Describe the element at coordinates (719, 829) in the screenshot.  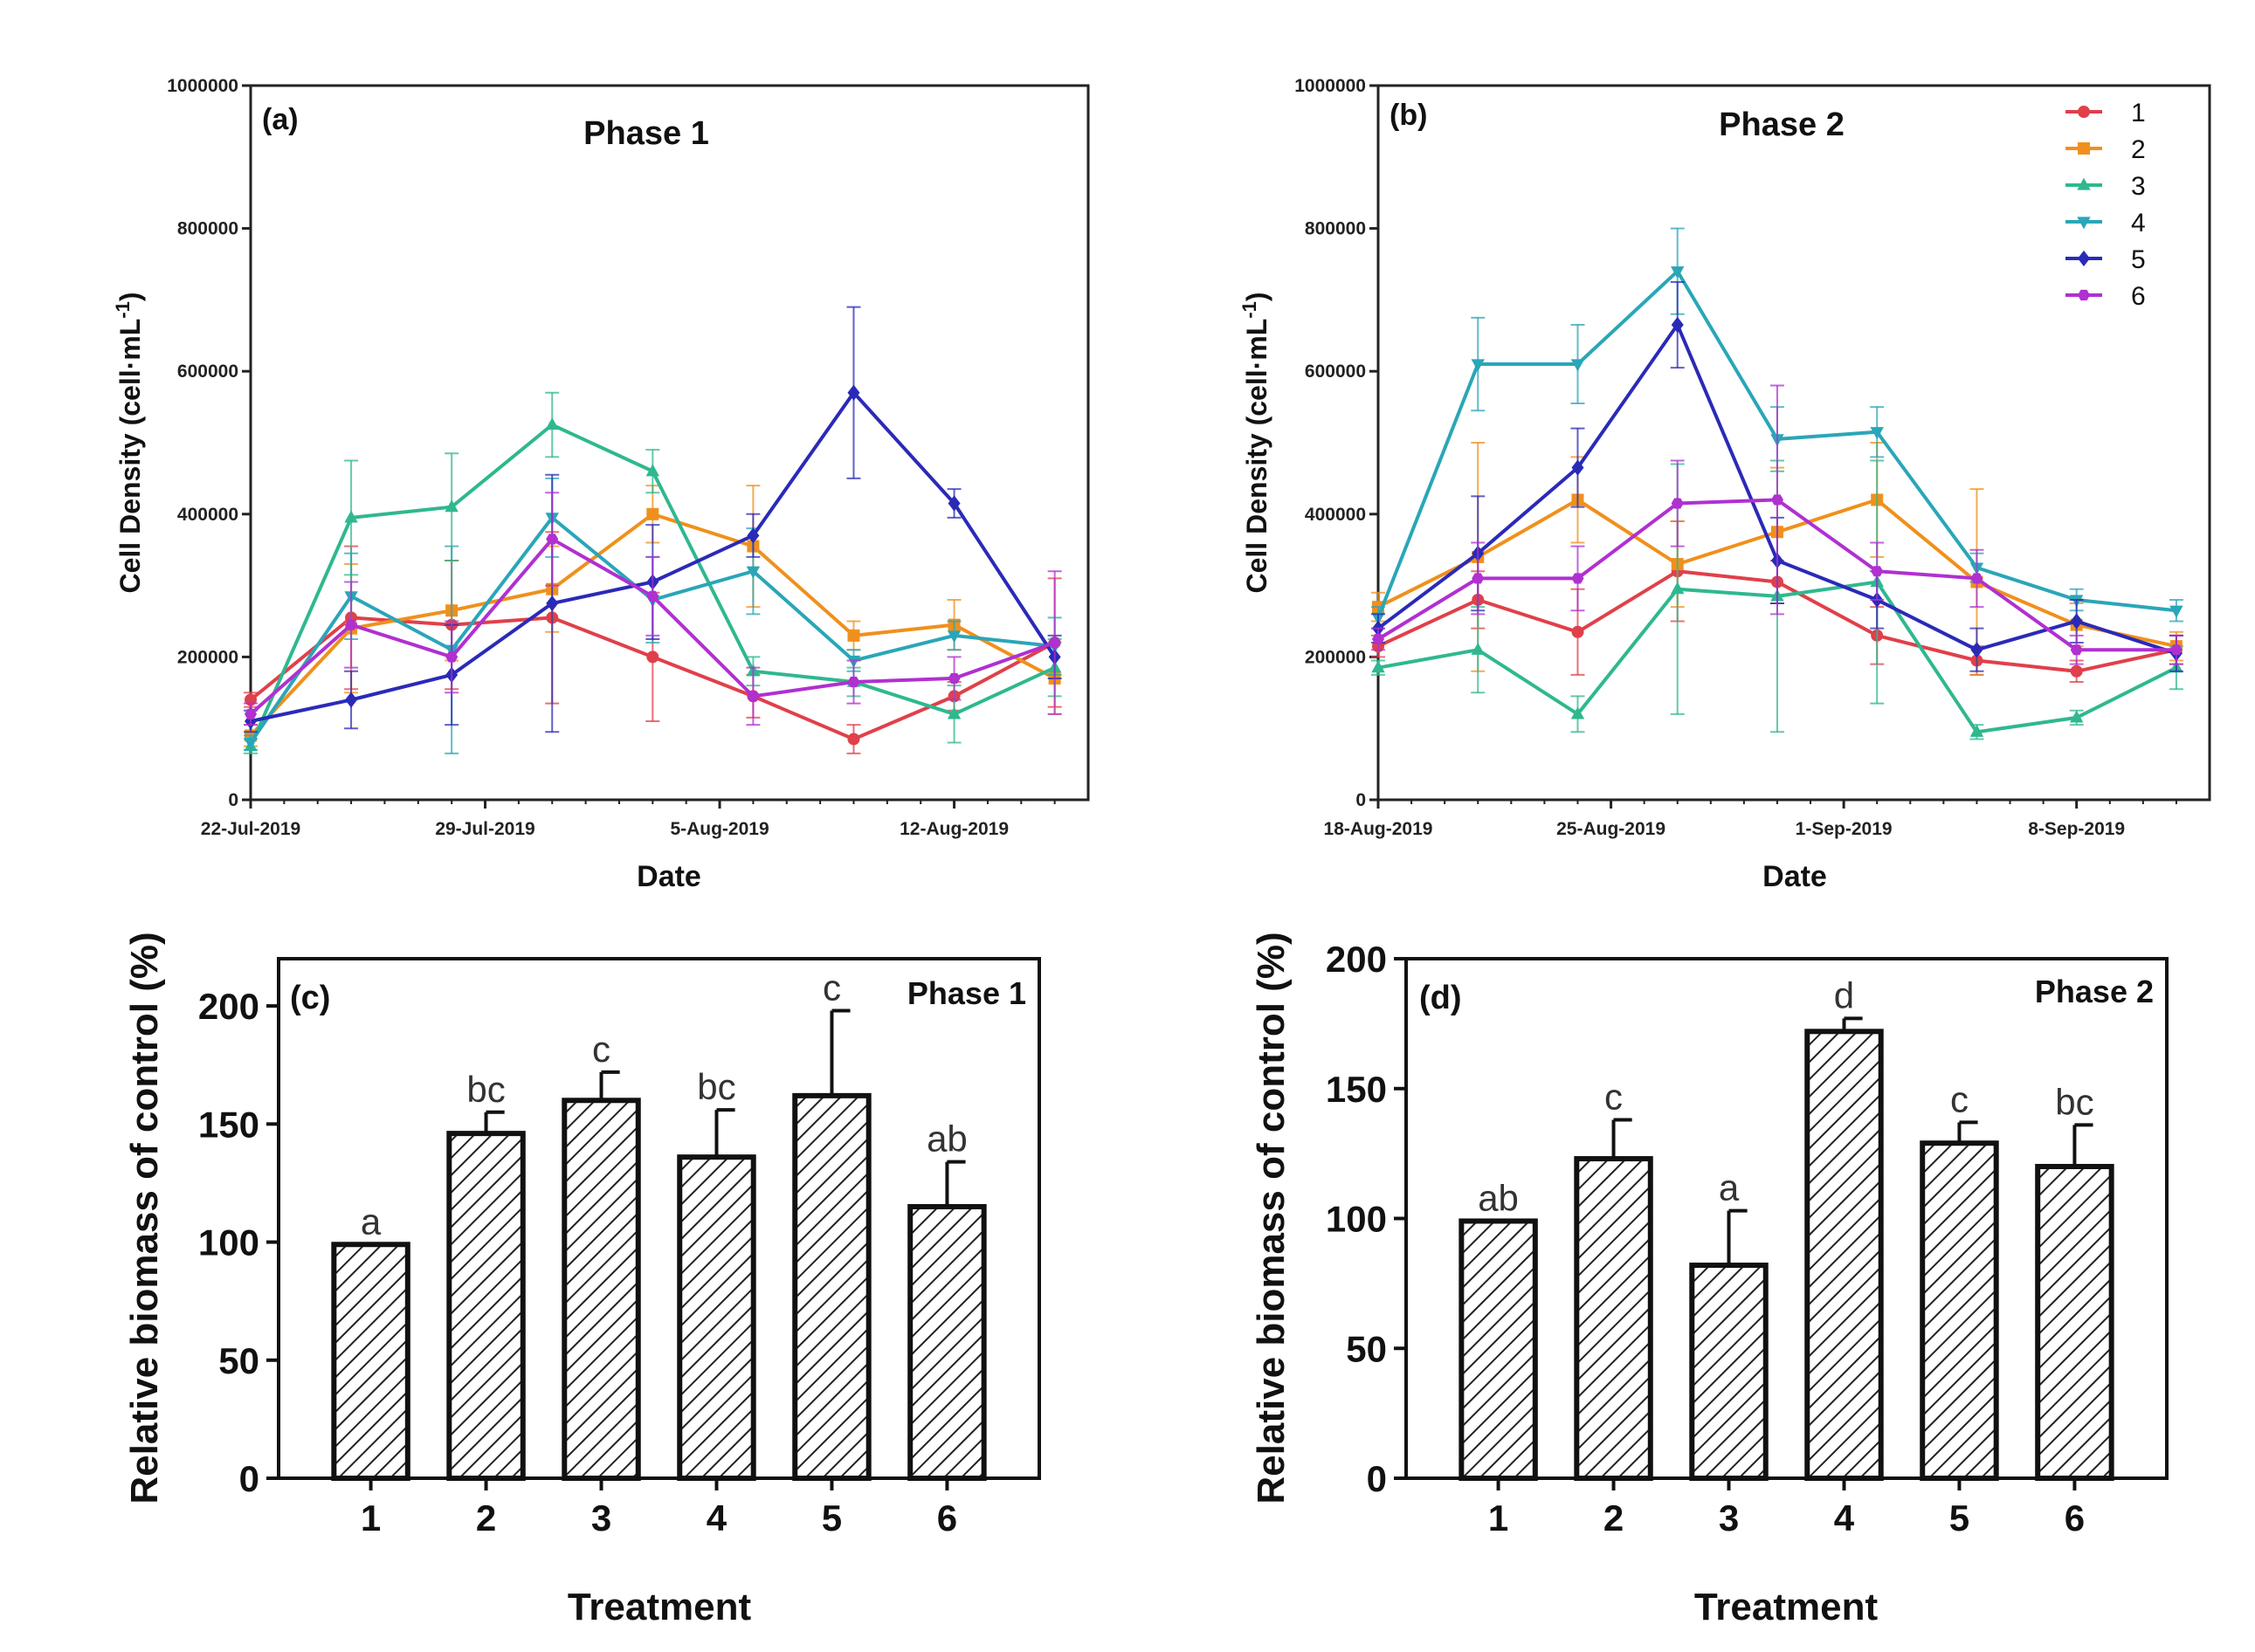
I see `x-tick-label: 5-Aug-2019` at that location.